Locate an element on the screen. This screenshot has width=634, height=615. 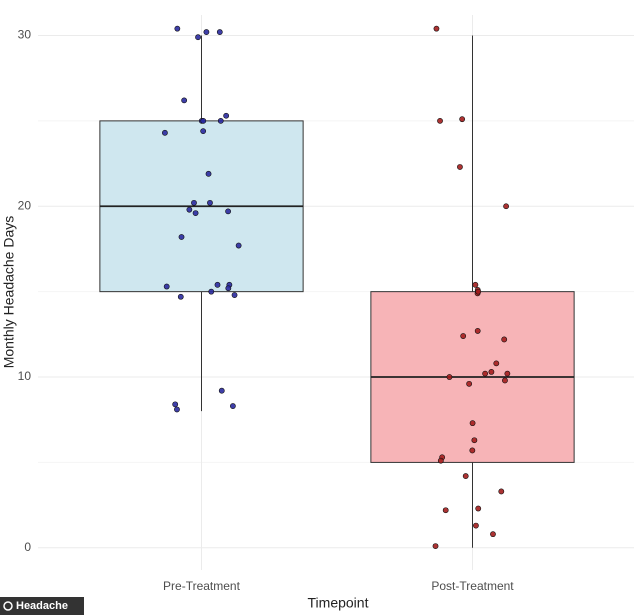
y-tick-label: 30 is located at coordinates (25, 35).